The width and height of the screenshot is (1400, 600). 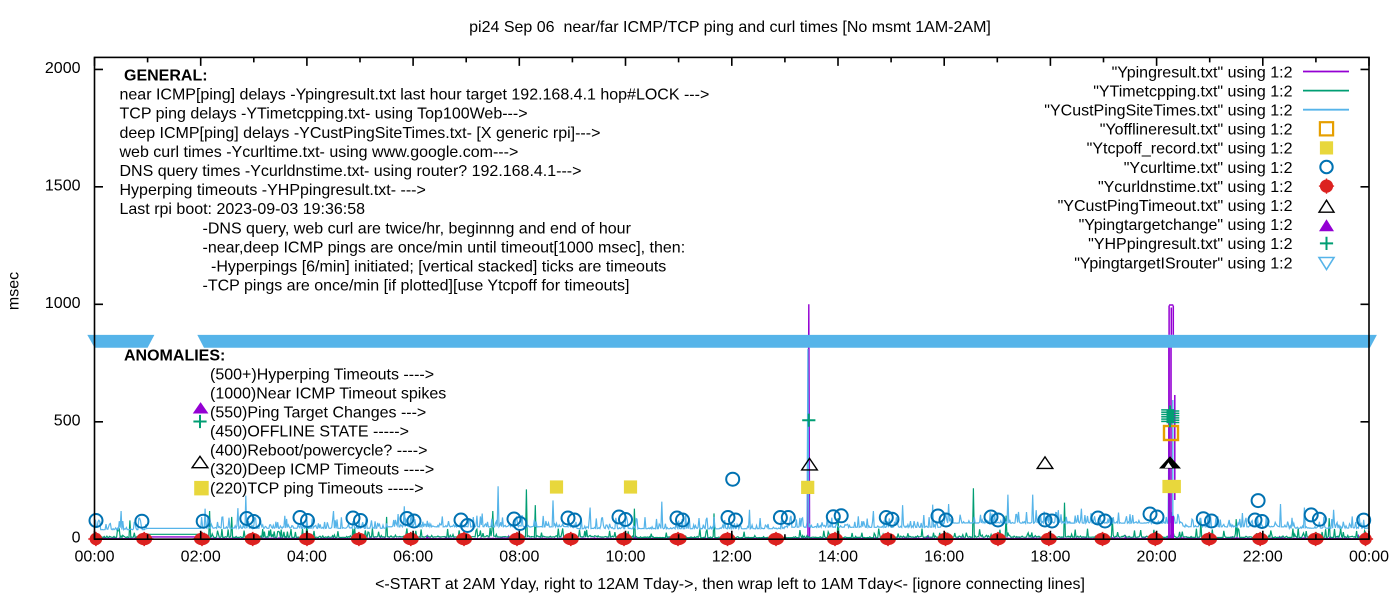 What do you see at coordinates (1186, 225) in the screenshot?
I see `svg-text: "Ypingtargetchange" using 1:2` at bounding box center [1186, 225].